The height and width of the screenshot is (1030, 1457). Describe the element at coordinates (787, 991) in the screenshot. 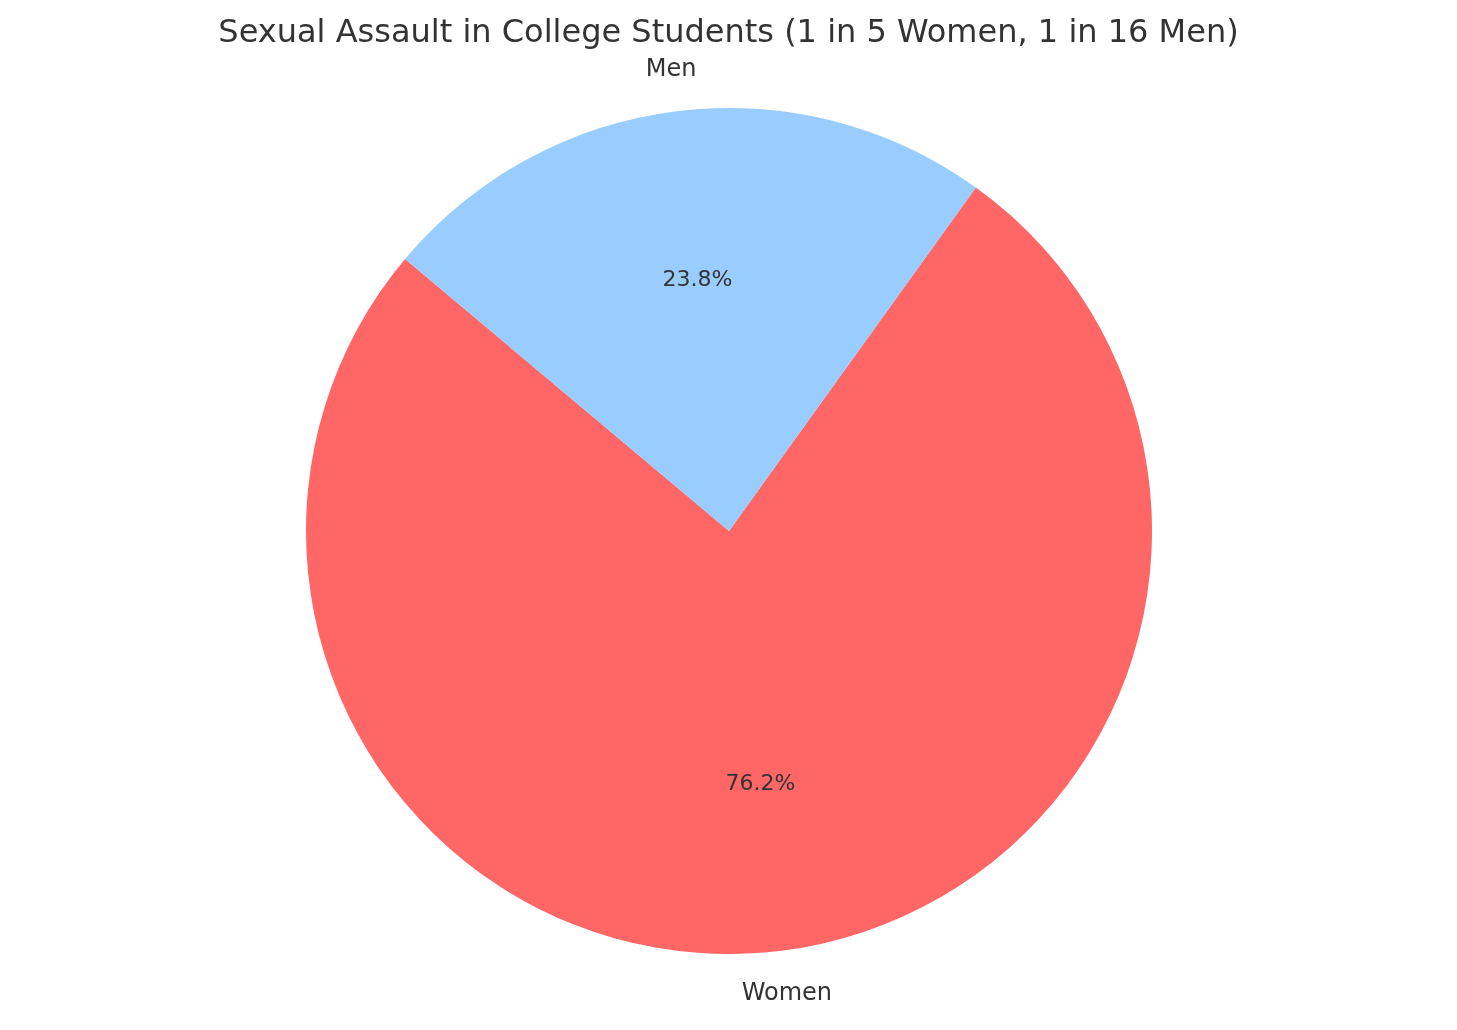

I see `slice-label: Women` at that location.